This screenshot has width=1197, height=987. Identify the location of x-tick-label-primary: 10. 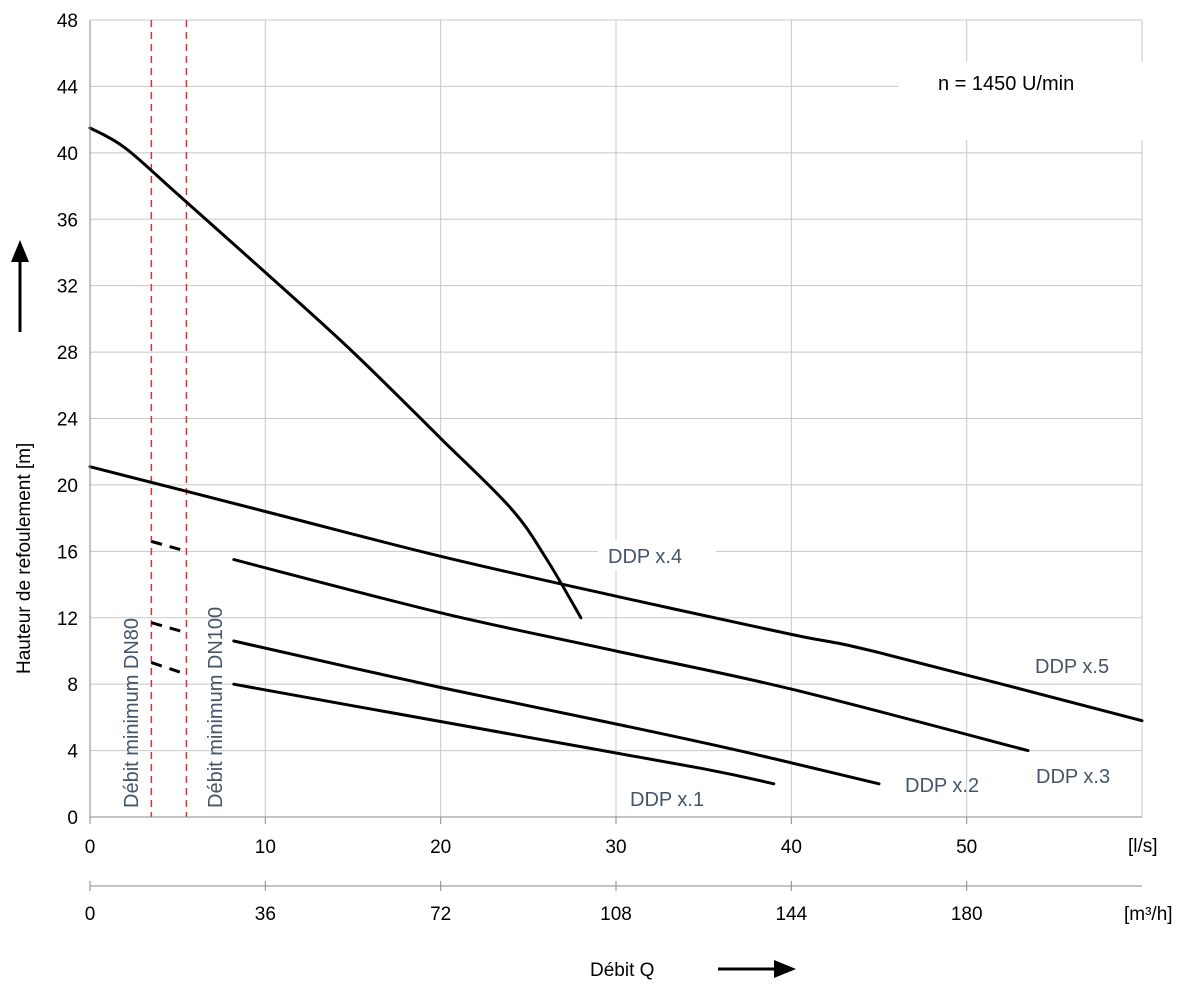
(265, 847).